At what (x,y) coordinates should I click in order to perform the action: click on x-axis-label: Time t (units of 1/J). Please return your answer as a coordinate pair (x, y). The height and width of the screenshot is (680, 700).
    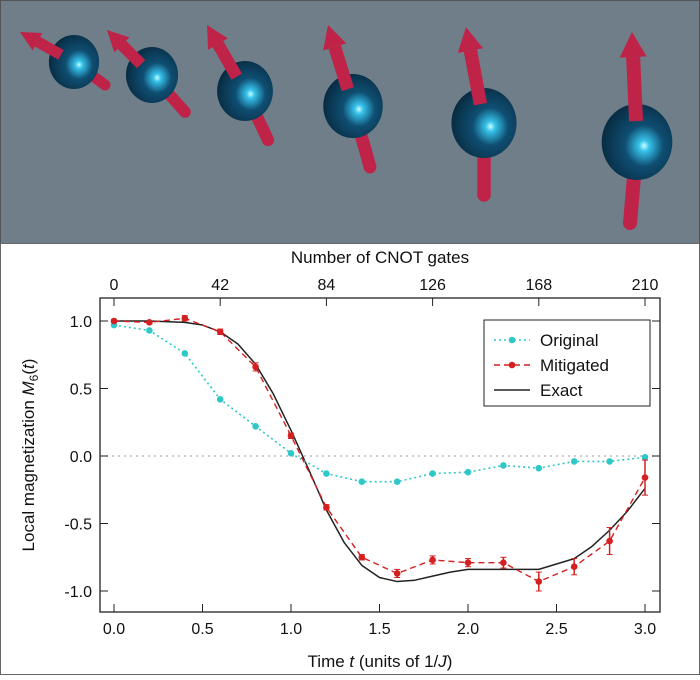
    Looking at the image, I should click on (380, 661).